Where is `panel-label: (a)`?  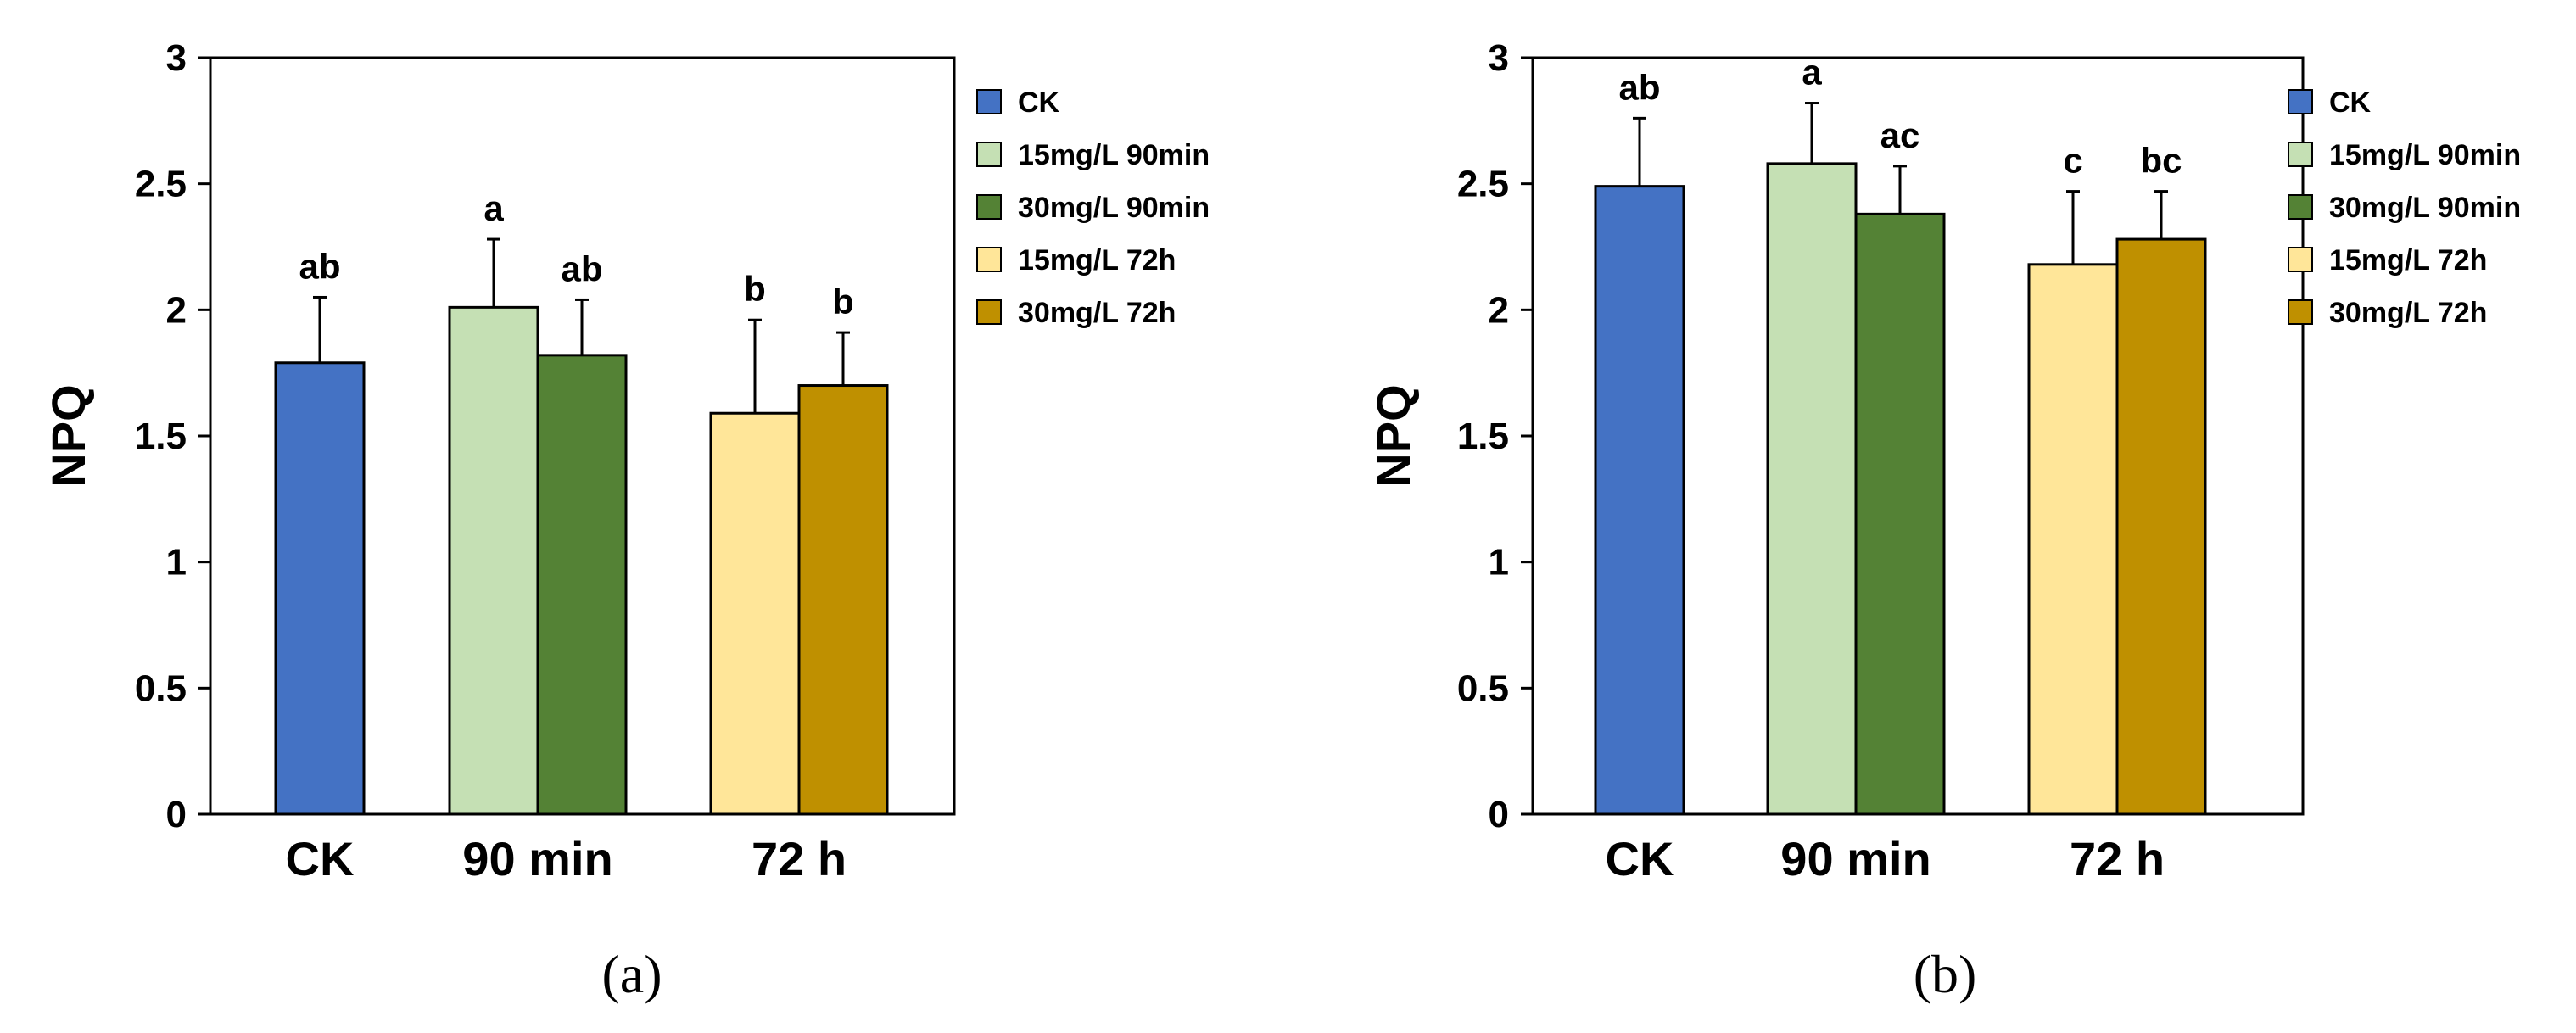
panel-label: (a) is located at coordinates (631, 974).